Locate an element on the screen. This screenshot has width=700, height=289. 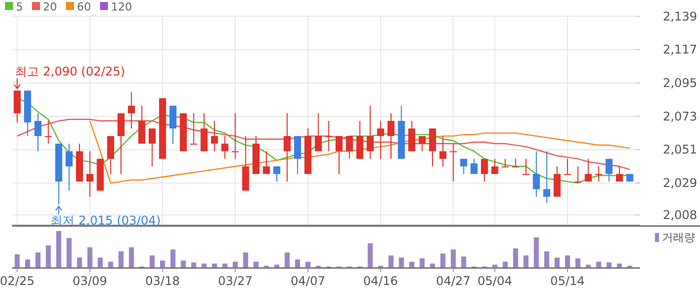
annotation: 최저 2,015 (03/04) is located at coordinates (105, 220).